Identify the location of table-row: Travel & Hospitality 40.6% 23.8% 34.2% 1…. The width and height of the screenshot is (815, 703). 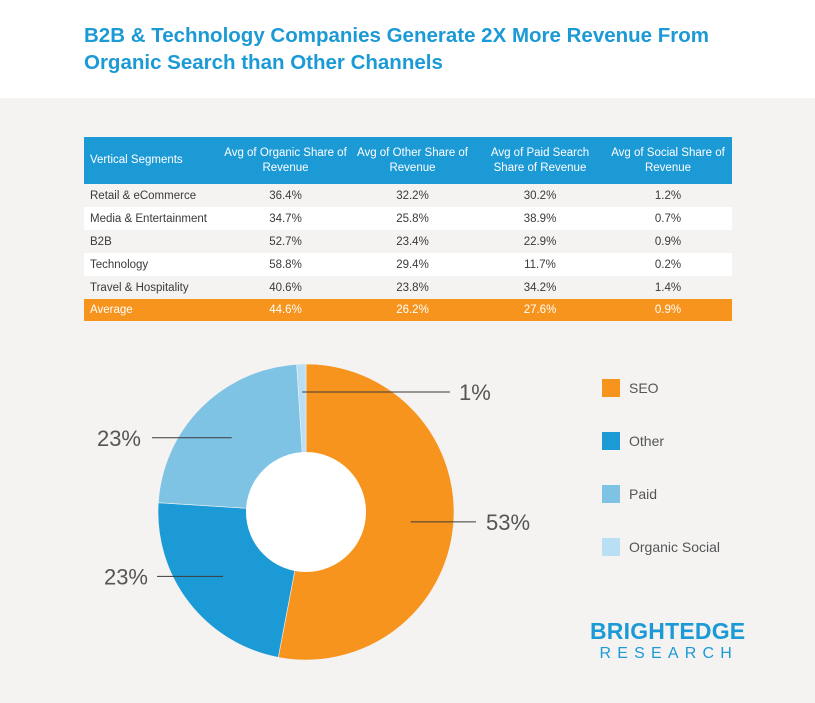
(408, 287).